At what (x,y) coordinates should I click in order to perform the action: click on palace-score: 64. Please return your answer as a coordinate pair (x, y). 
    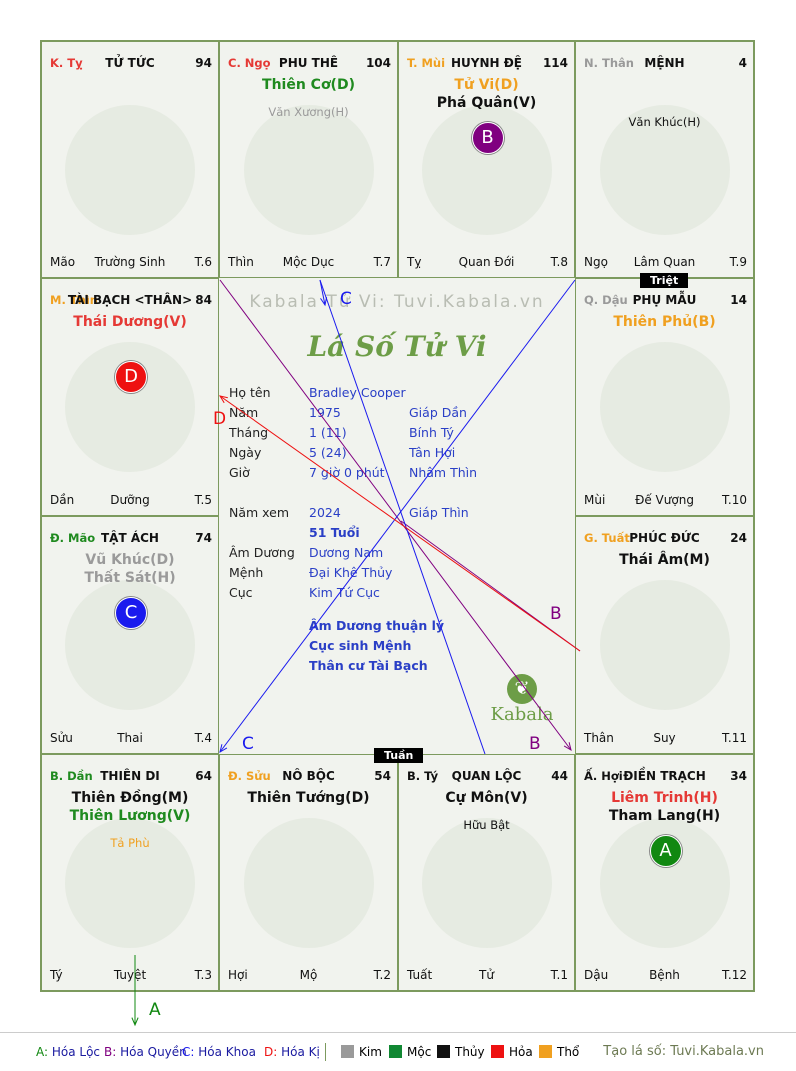
    Looking at the image, I should click on (203, 776).